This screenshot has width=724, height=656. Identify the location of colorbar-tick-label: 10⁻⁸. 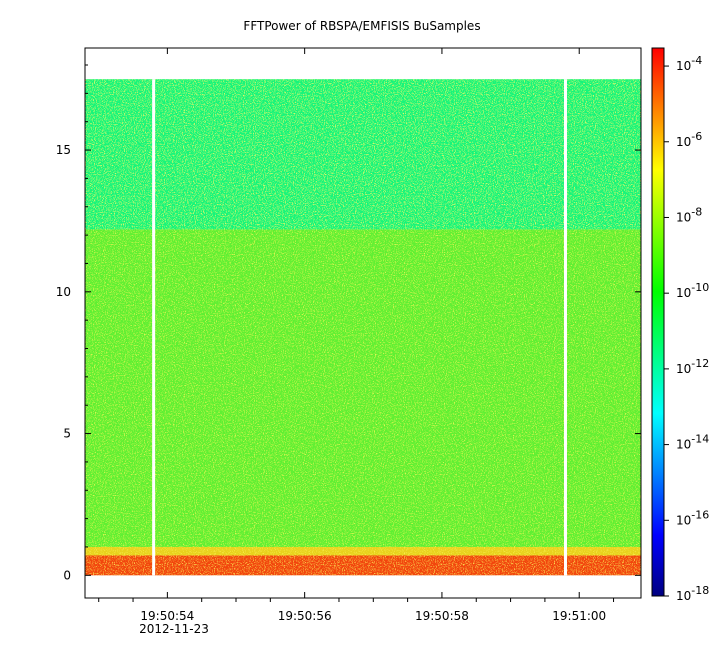
(689, 214).